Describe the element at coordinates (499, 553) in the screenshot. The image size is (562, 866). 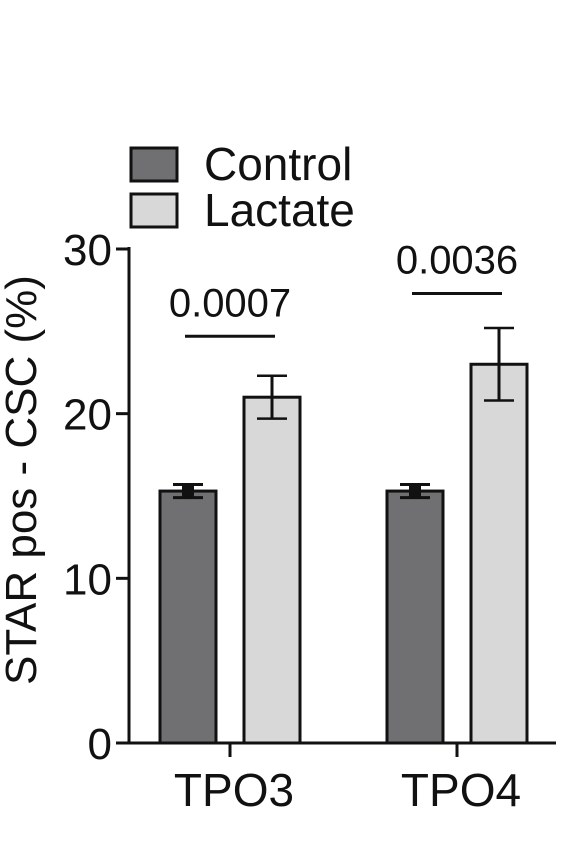
I see `bar-lactate-tpo4` at that location.